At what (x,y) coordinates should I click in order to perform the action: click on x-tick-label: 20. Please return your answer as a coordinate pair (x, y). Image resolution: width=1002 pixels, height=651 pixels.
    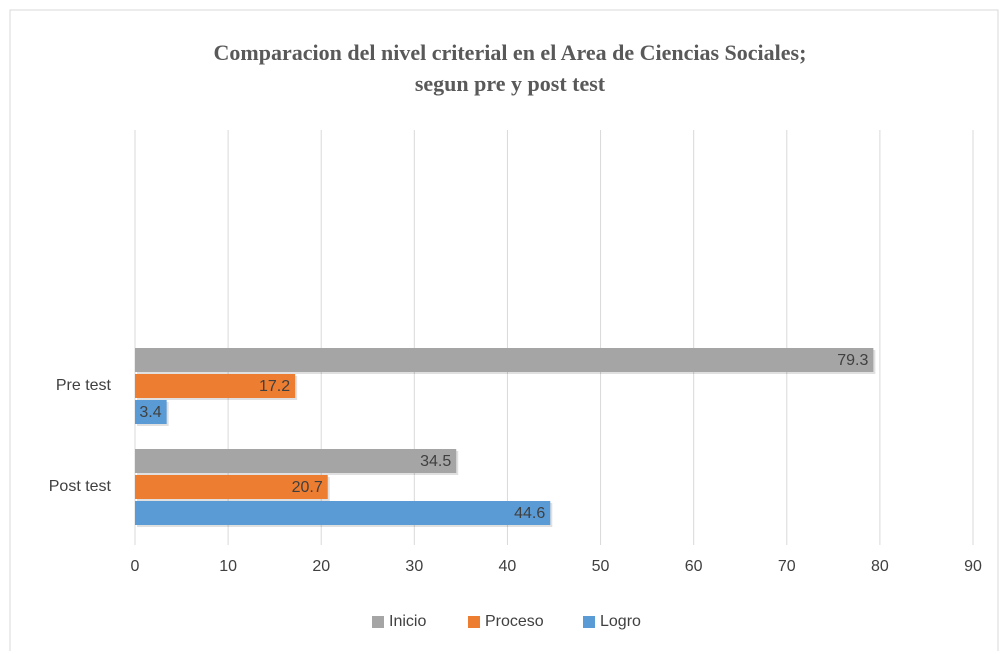
    Looking at the image, I should click on (321, 566).